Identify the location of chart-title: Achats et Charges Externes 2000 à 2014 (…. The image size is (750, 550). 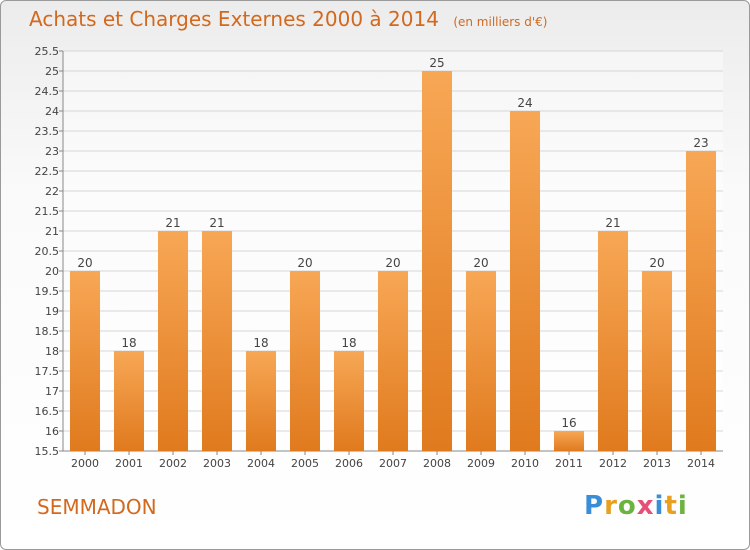
(288, 19).